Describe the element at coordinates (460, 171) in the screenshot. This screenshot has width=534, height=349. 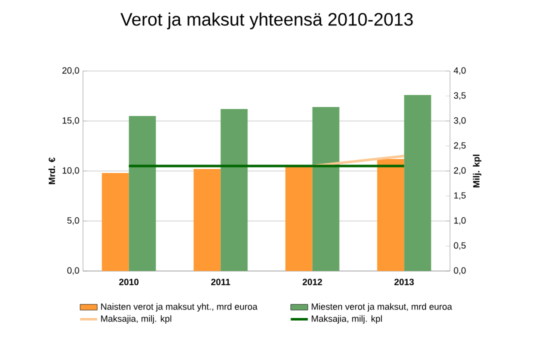
I see `y2-tick-label: 2,0` at that location.